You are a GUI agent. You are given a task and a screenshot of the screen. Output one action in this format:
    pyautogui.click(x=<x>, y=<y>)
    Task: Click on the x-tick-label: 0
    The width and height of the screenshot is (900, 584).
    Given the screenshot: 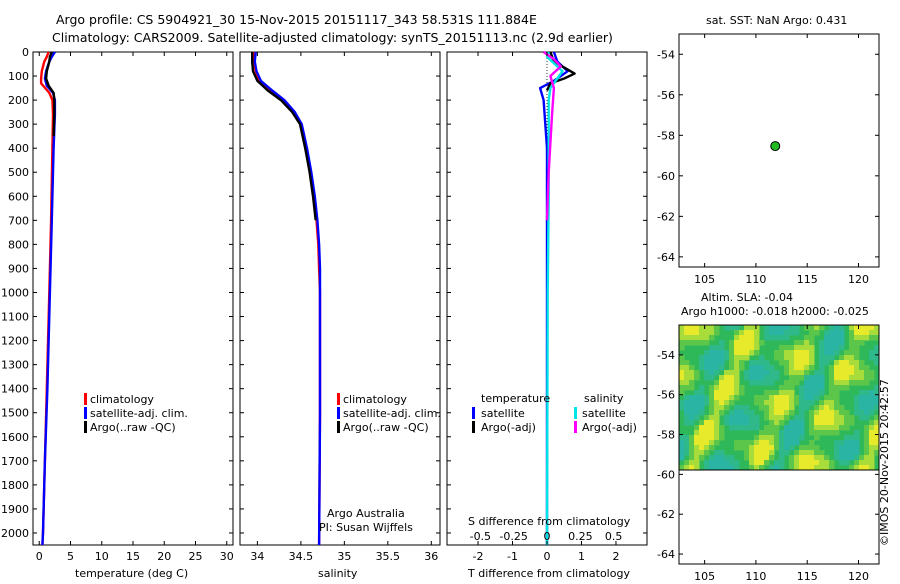 What is the action you would take?
    pyautogui.click(x=39, y=556)
    